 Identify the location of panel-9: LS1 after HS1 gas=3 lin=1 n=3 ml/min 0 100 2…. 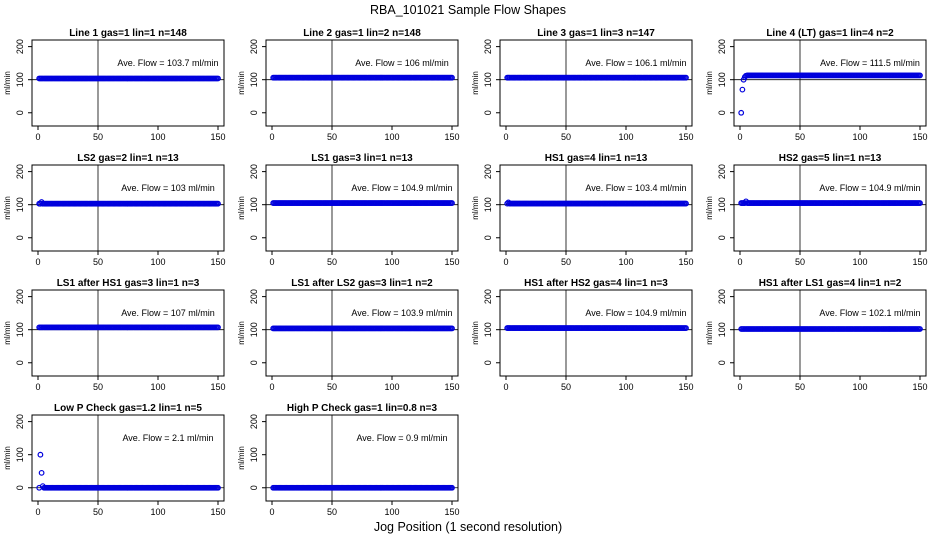
(114, 335).